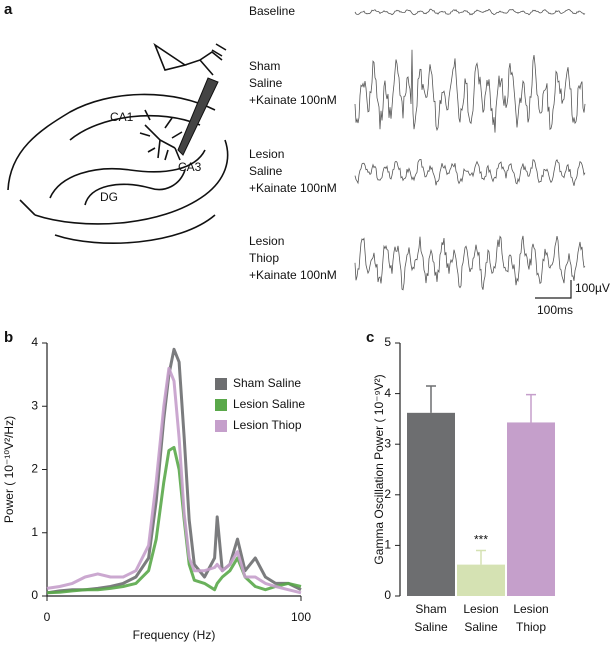  I want to click on line, so click(174, 480).